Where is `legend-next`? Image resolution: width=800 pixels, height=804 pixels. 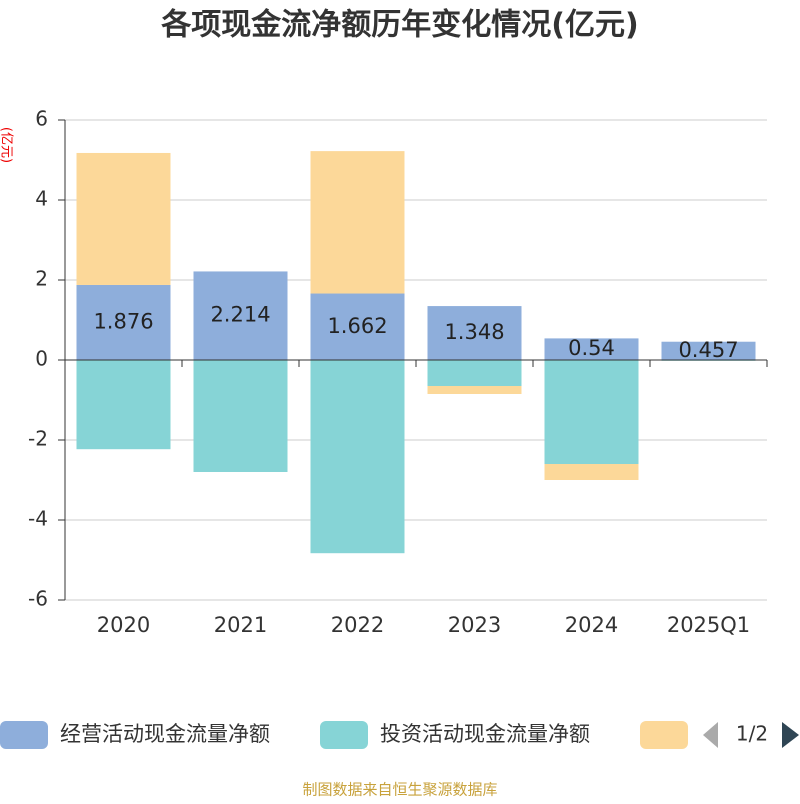 legend-next is located at coordinates (790, 735).